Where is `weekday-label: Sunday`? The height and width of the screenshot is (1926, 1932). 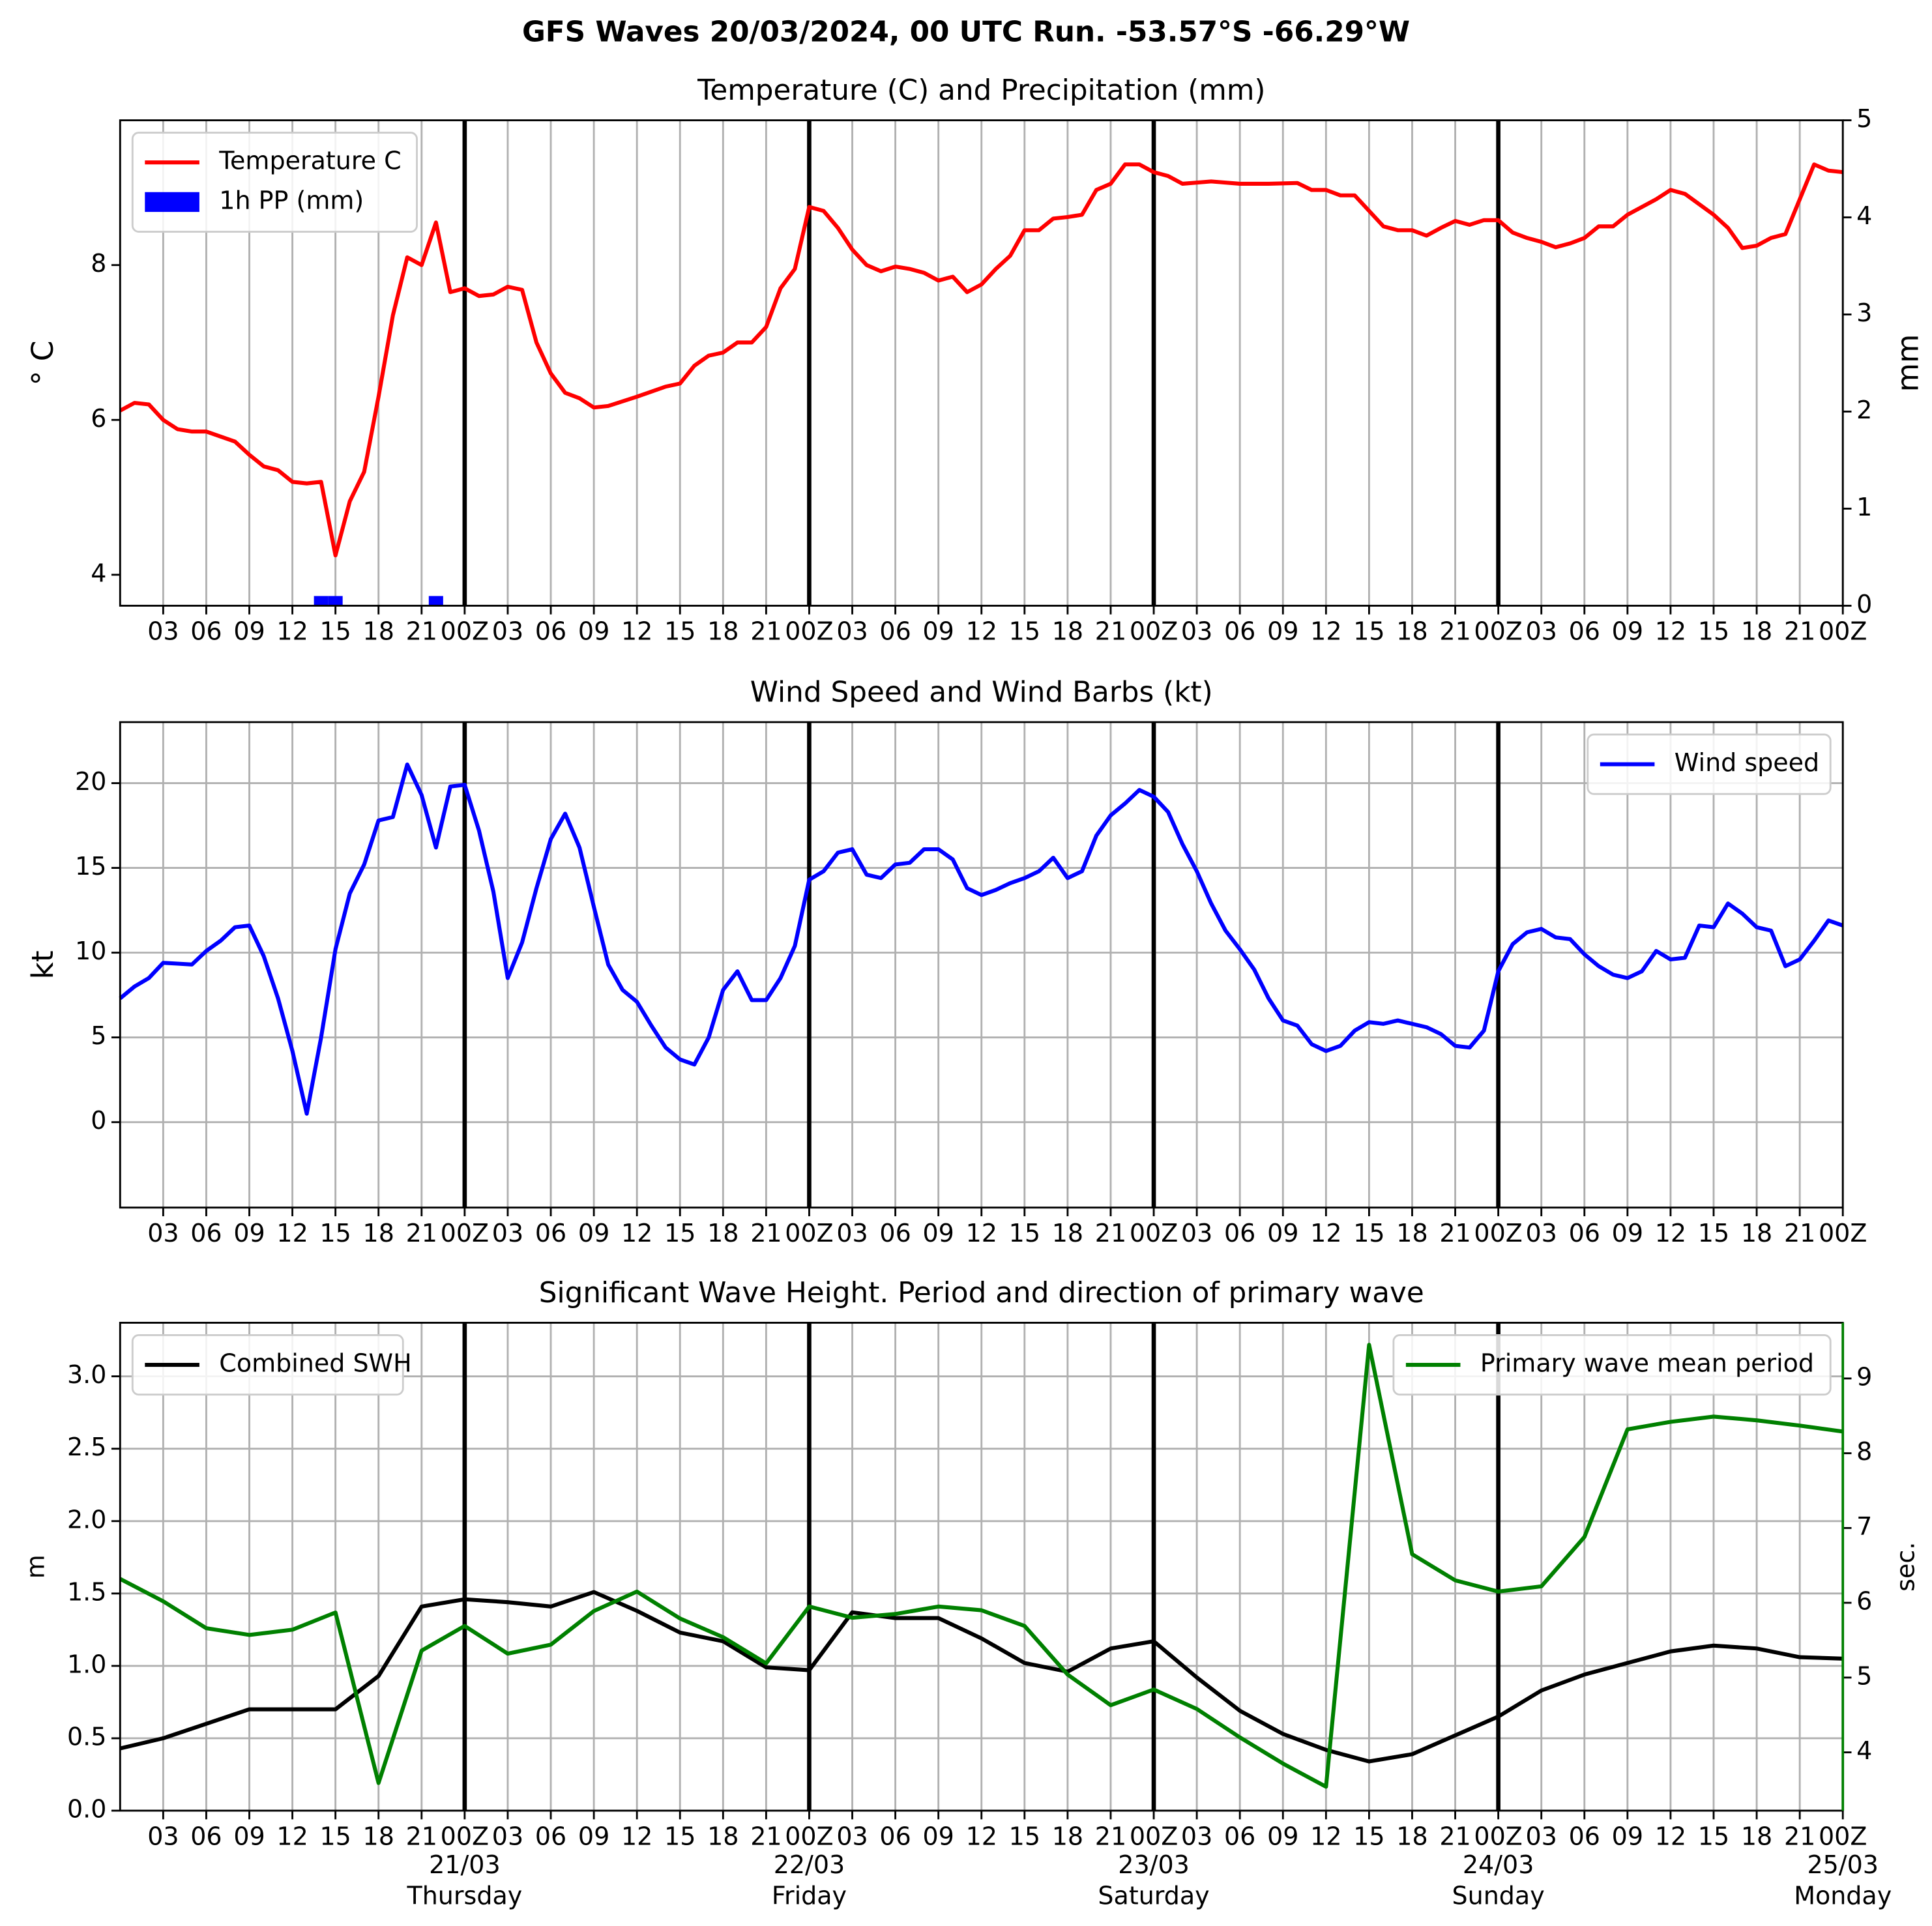
weekday-label: Sunday is located at coordinates (1499, 1896).